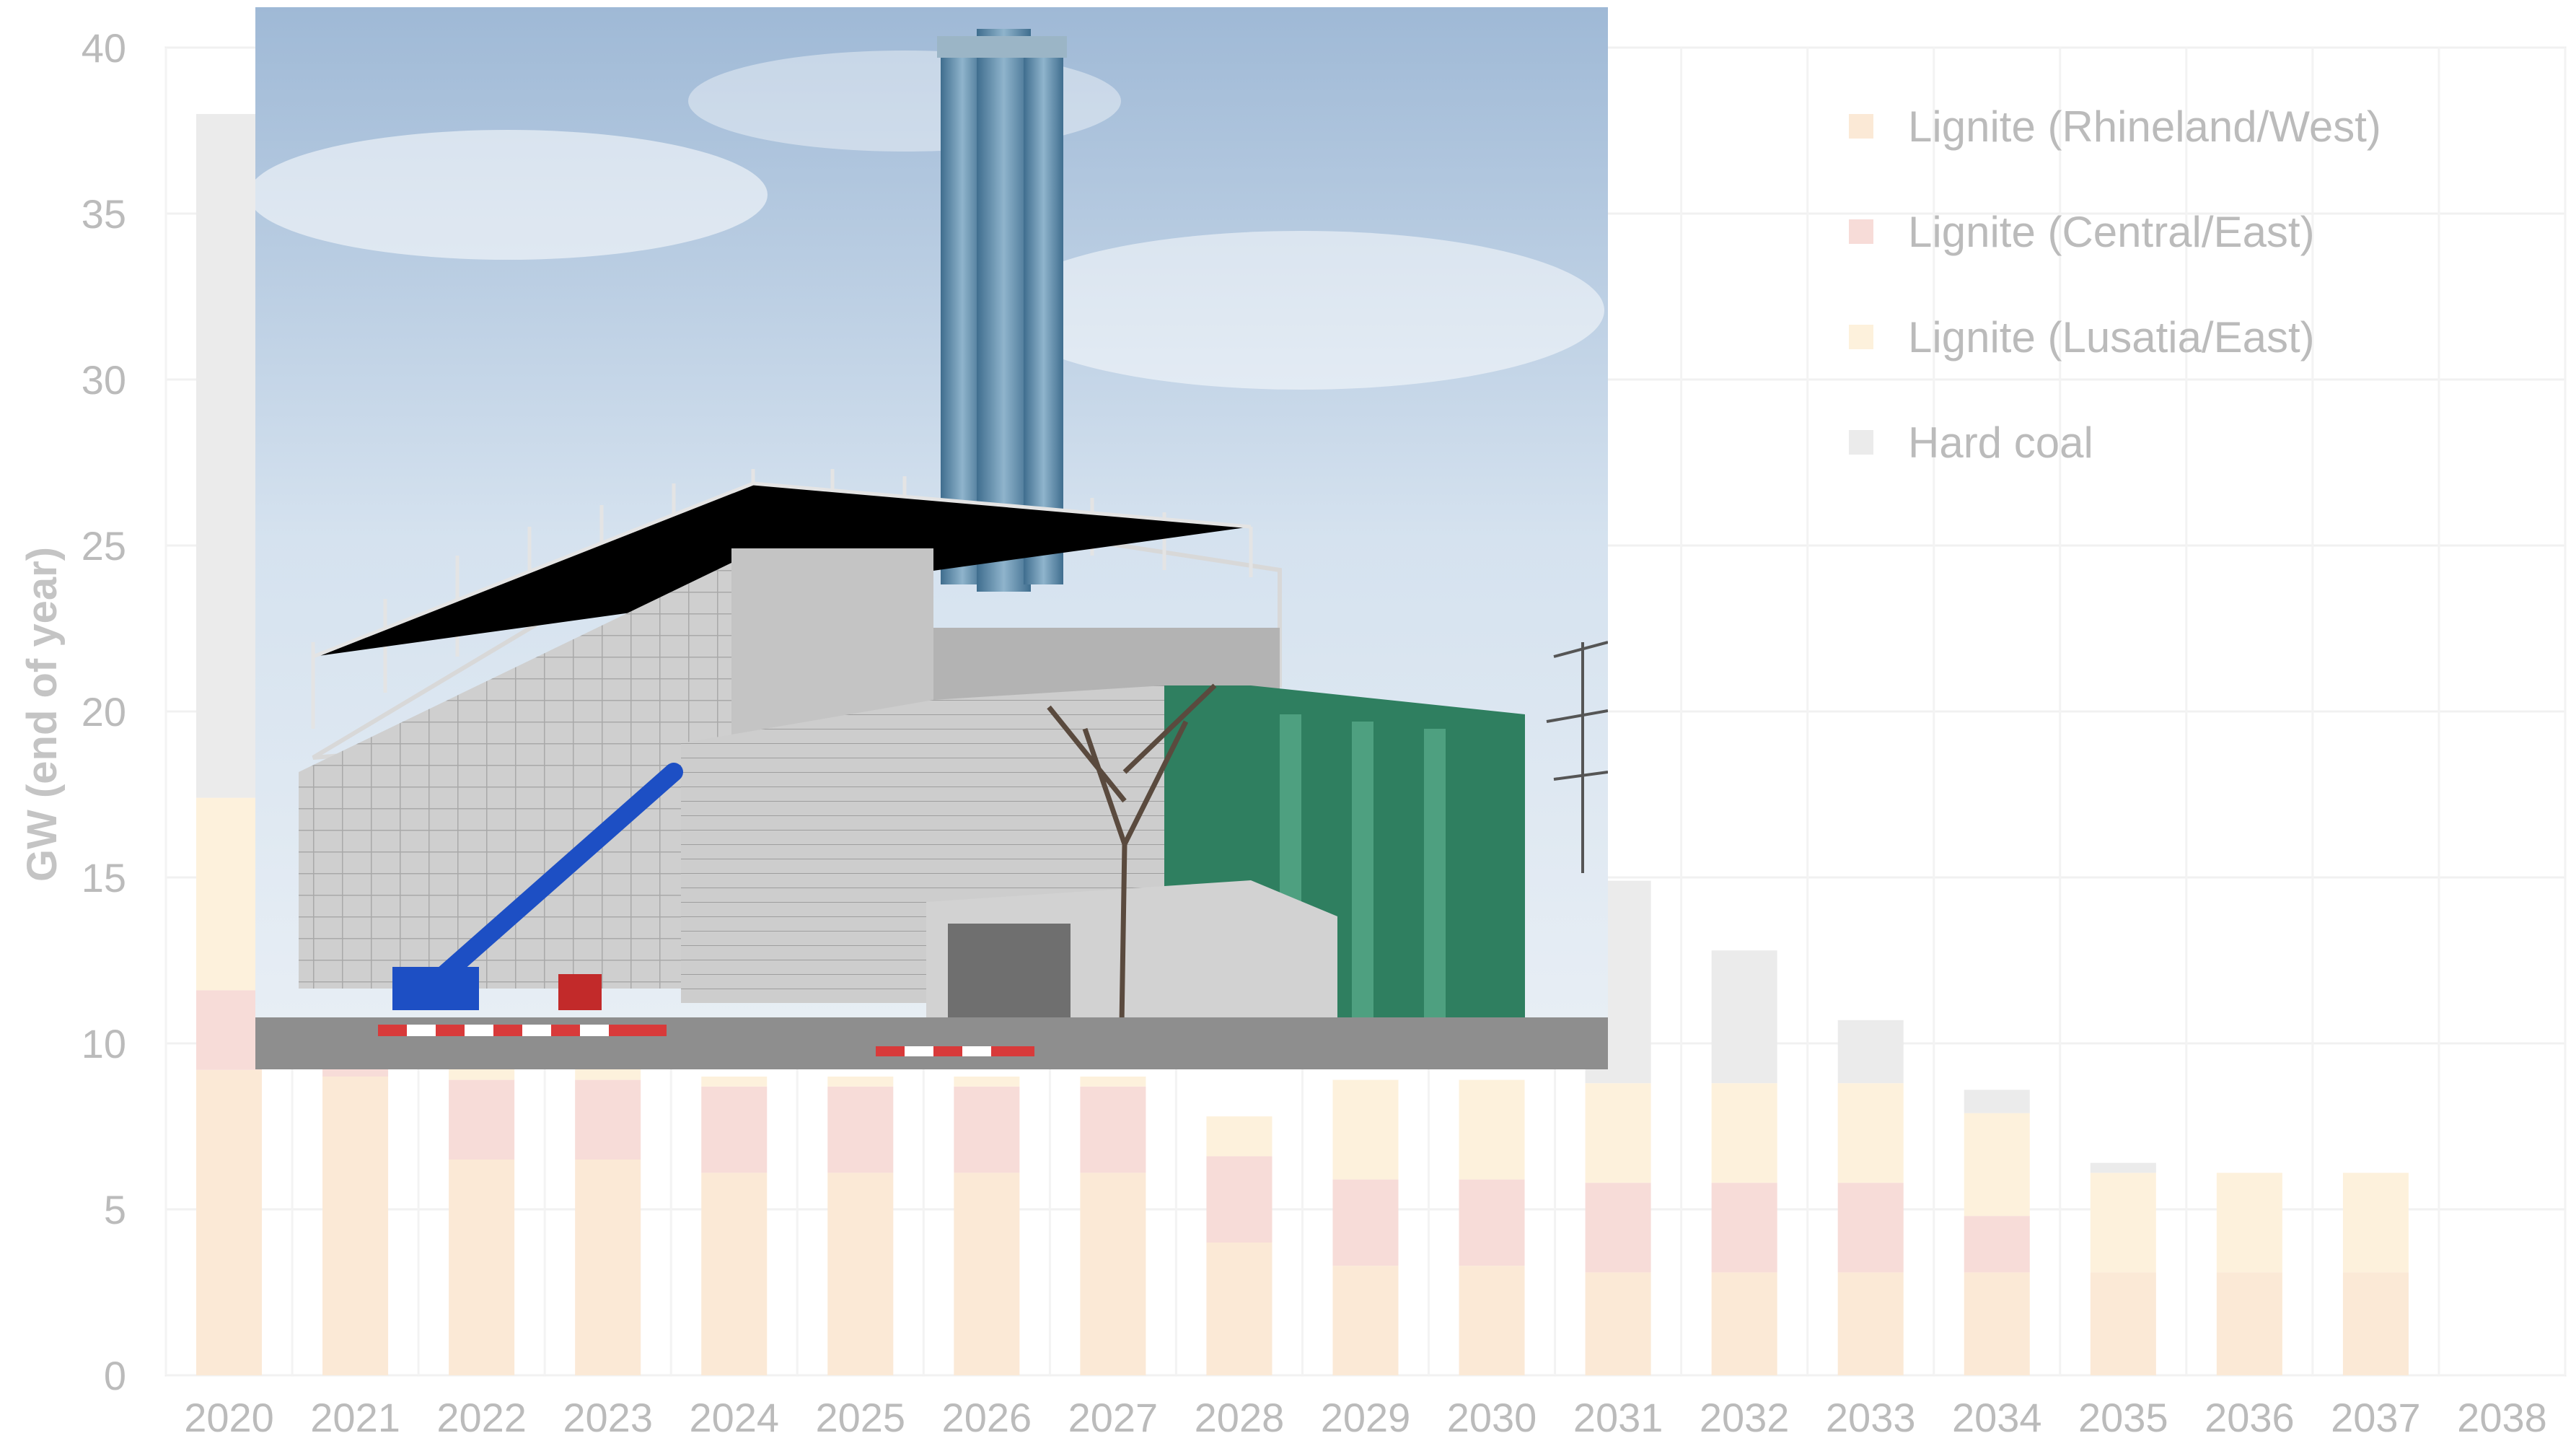 This screenshot has height=1446, width=2576. Describe the element at coordinates (1240, 1417) in the screenshot. I see `x-tick-label: 2028` at that location.